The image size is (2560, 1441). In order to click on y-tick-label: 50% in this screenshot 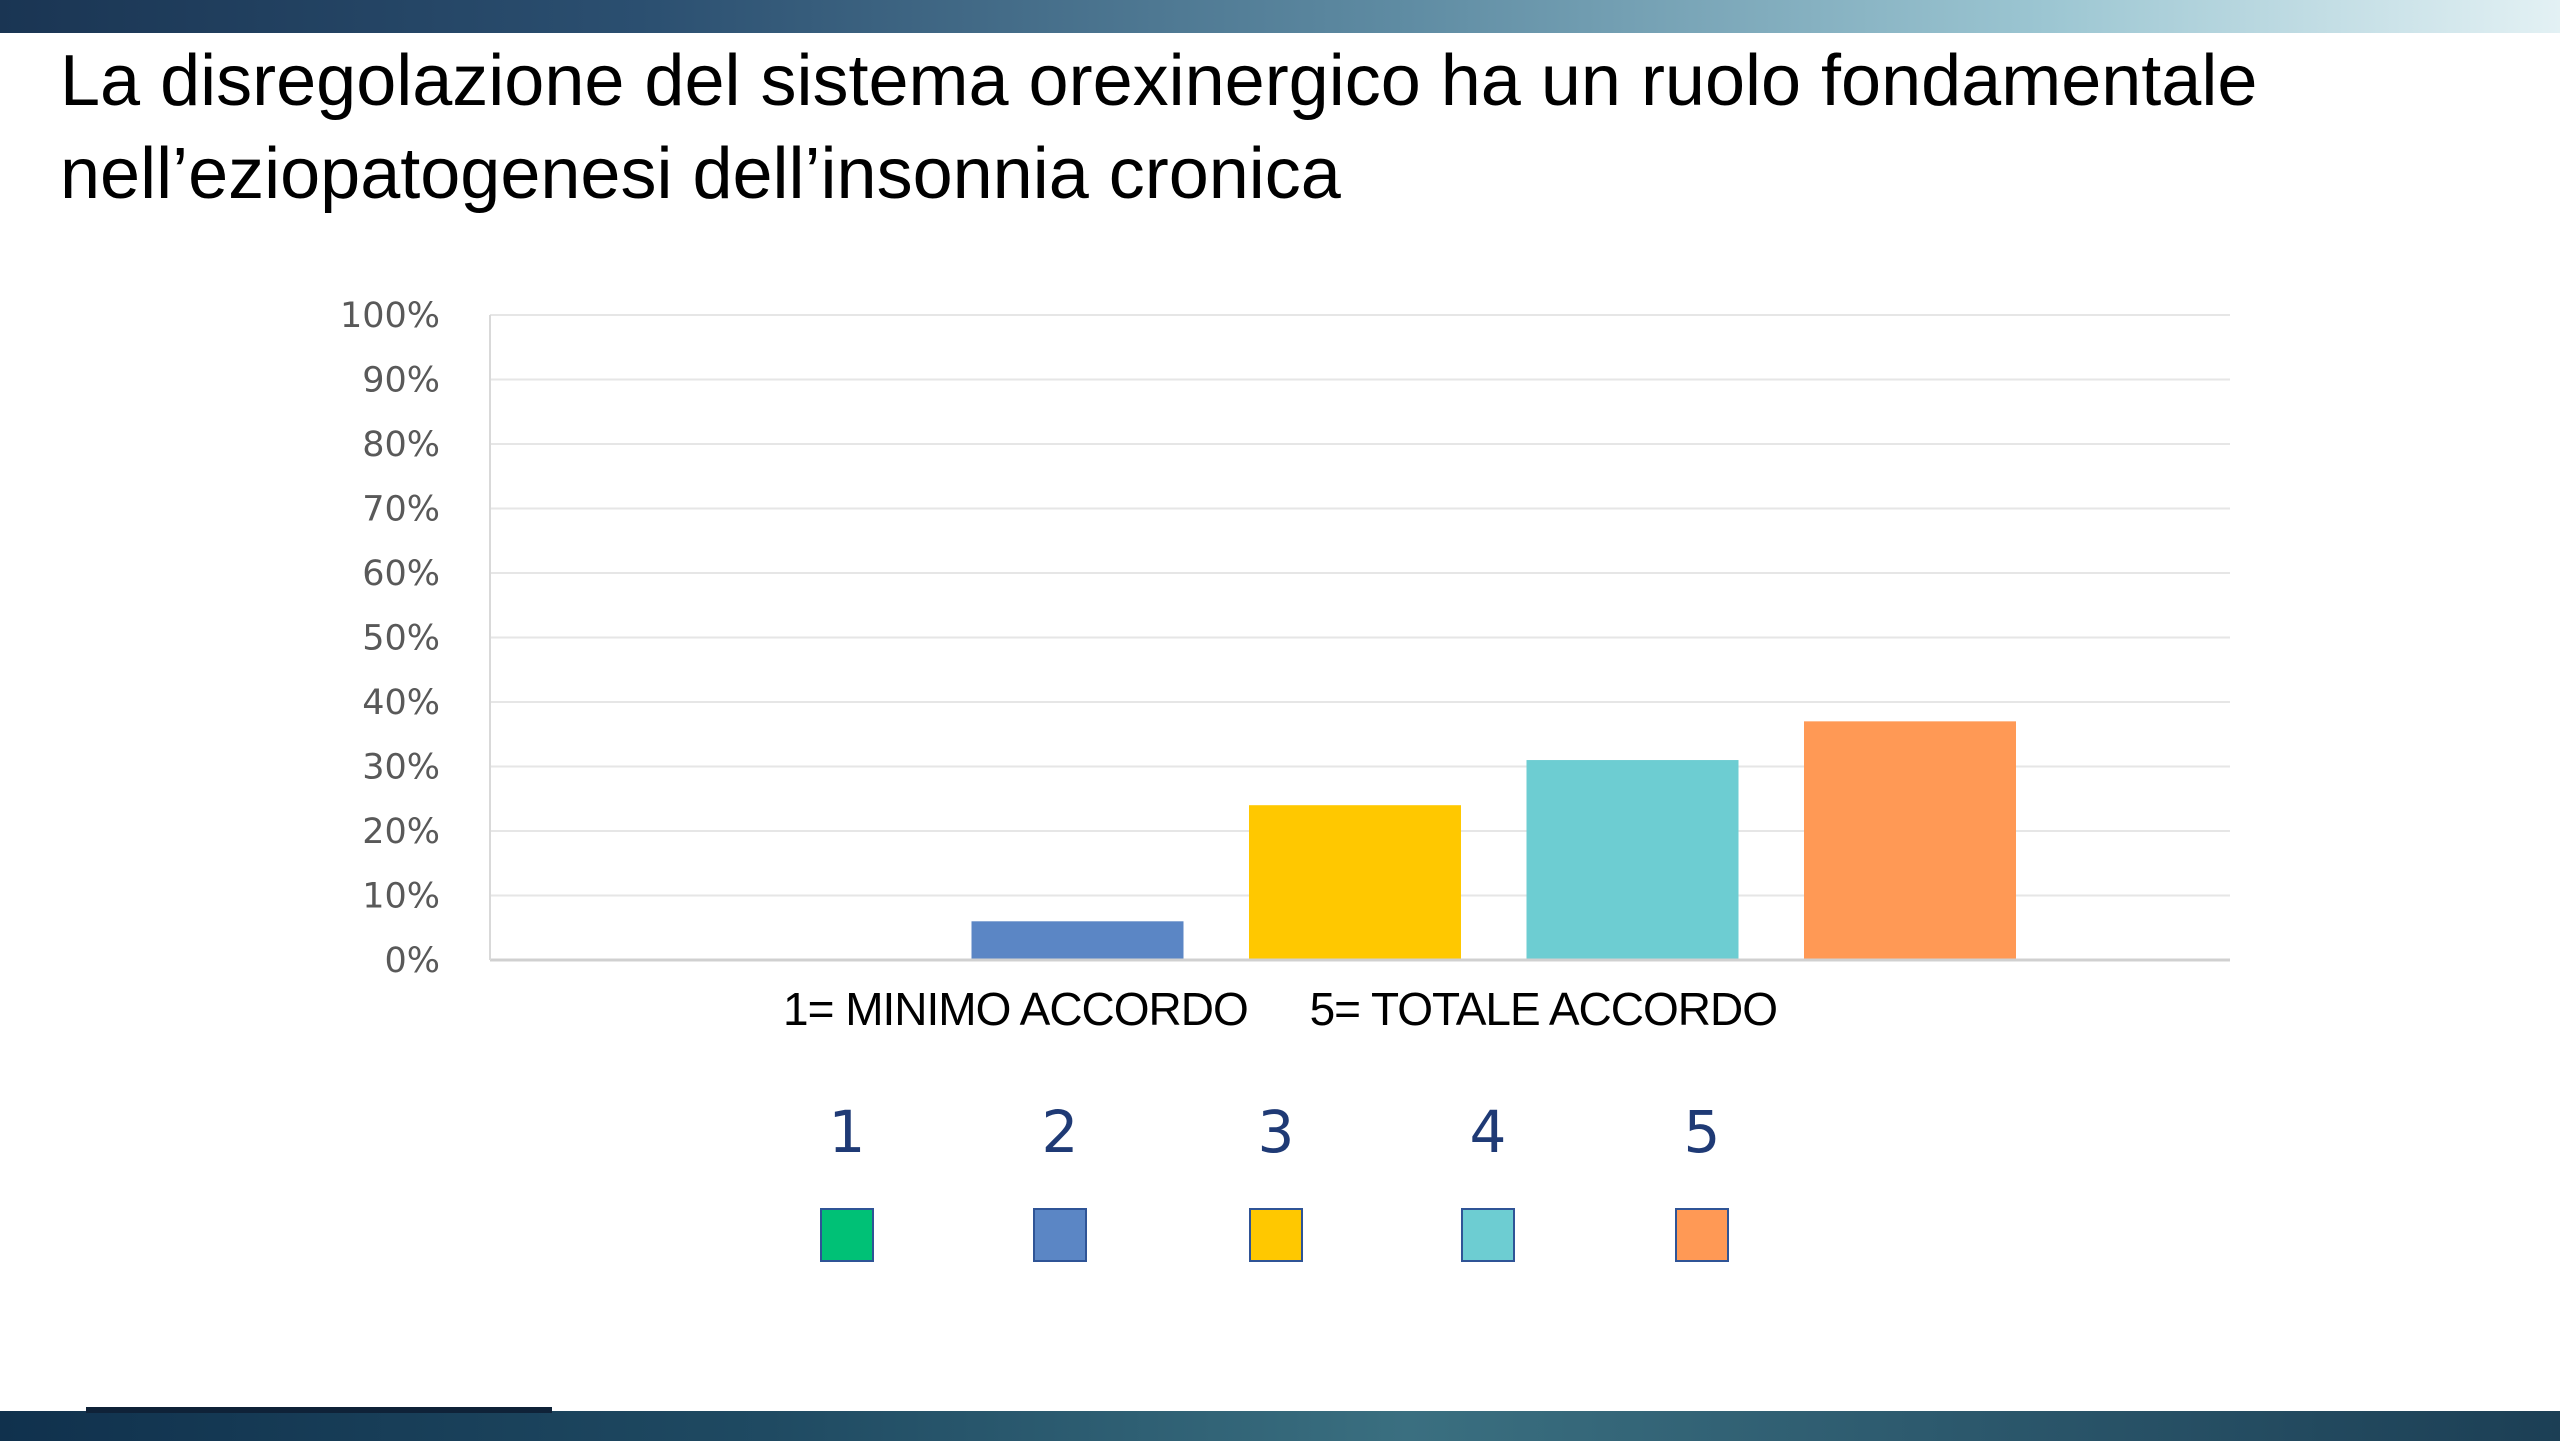, I will do `click(401, 639)`.